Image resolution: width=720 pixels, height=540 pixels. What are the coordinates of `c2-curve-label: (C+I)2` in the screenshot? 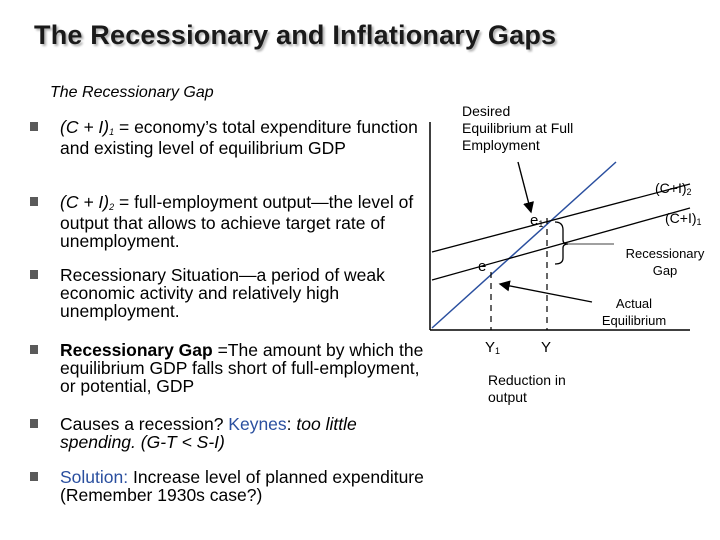 It's located at (673, 189).